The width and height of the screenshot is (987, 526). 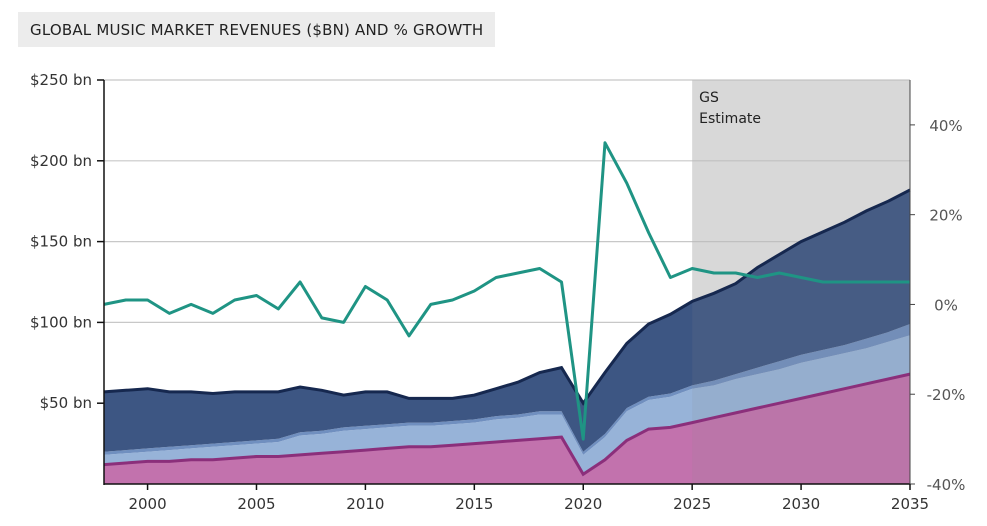 What do you see at coordinates (709, 98) in the screenshot?
I see `estimate-label: GS` at bounding box center [709, 98].